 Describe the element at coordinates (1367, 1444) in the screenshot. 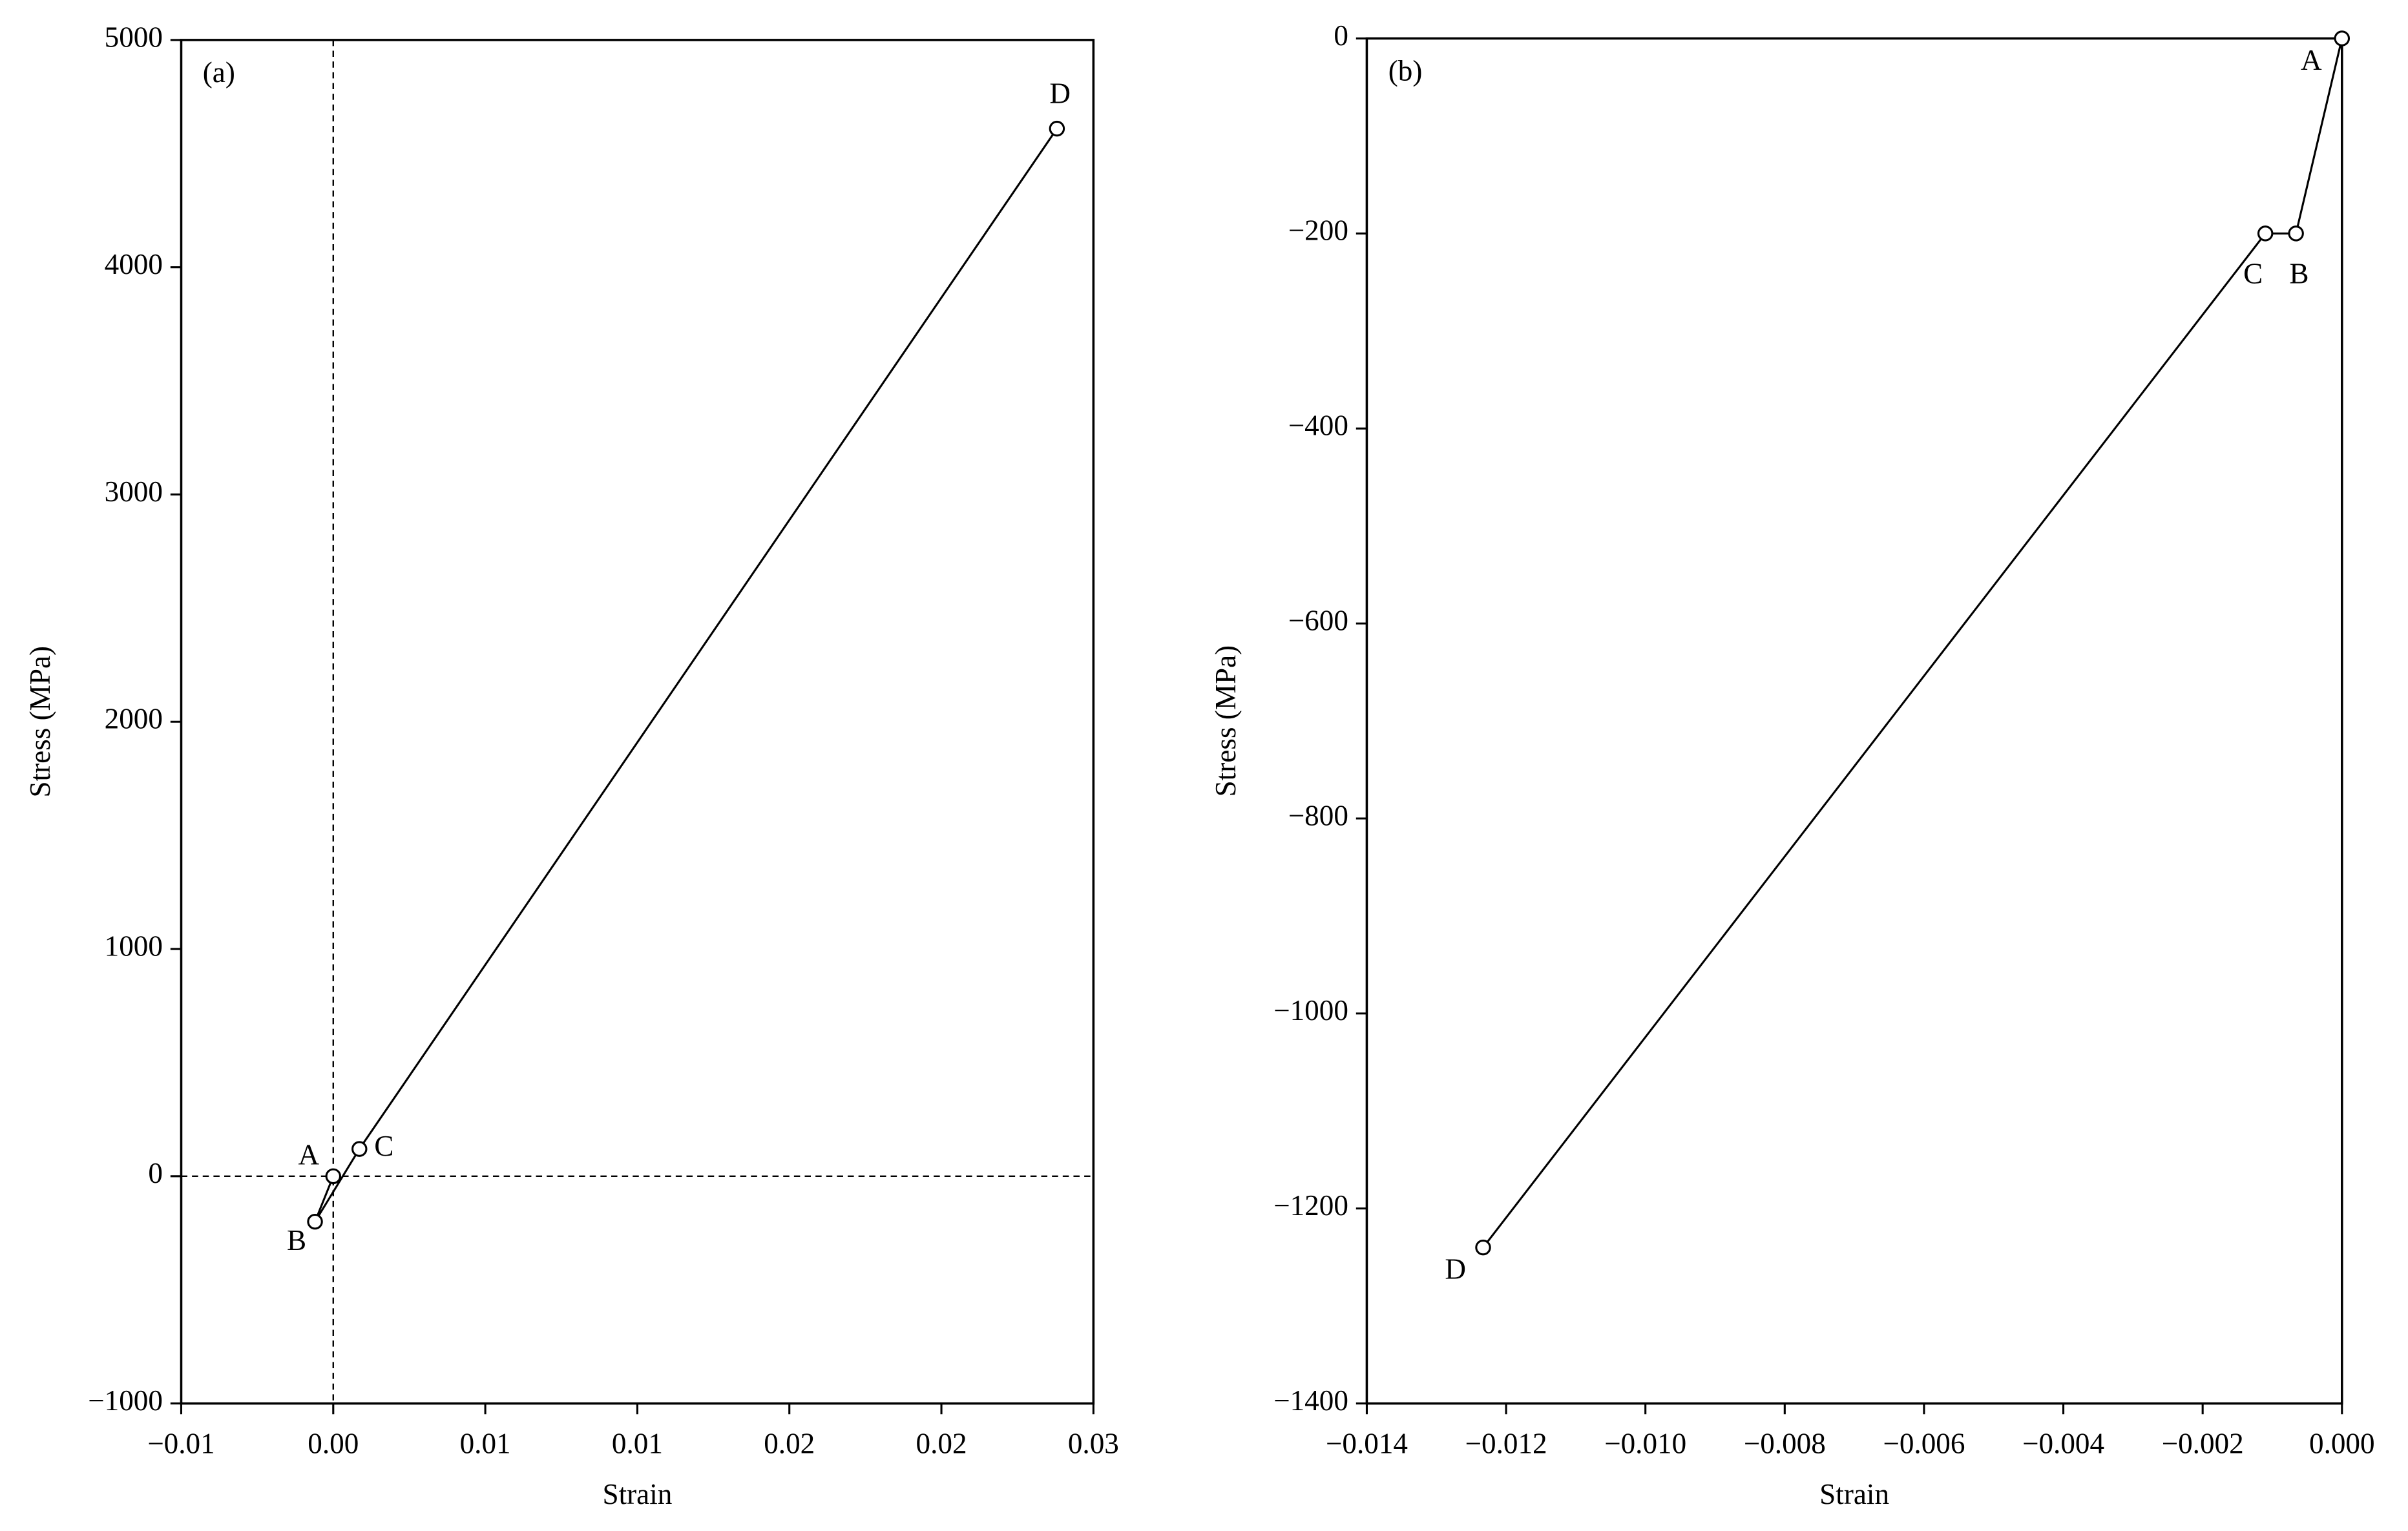

I see `x-tick-label: −0.014` at that location.